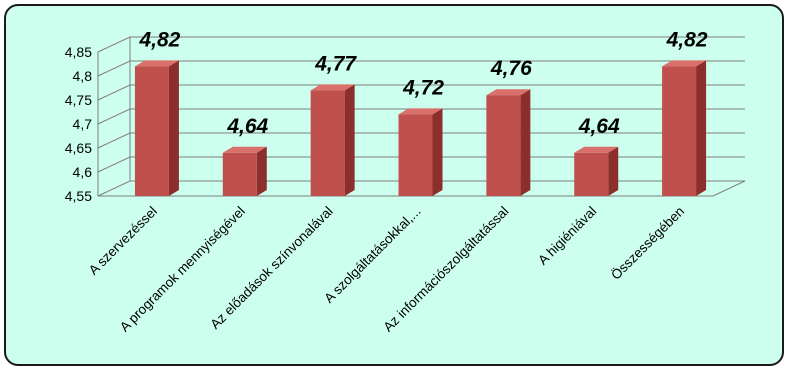  Describe the element at coordinates (78, 196) in the screenshot. I see `y-tick-label: 4,55` at that location.